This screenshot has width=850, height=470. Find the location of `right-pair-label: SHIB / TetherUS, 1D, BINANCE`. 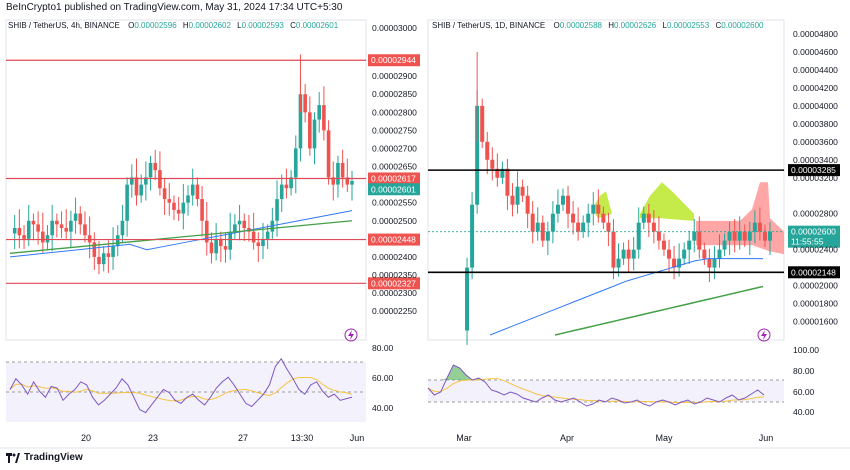

right-pair-label: SHIB / TetherUS, 1D, BINANCE is located at coordinates (488, 25).